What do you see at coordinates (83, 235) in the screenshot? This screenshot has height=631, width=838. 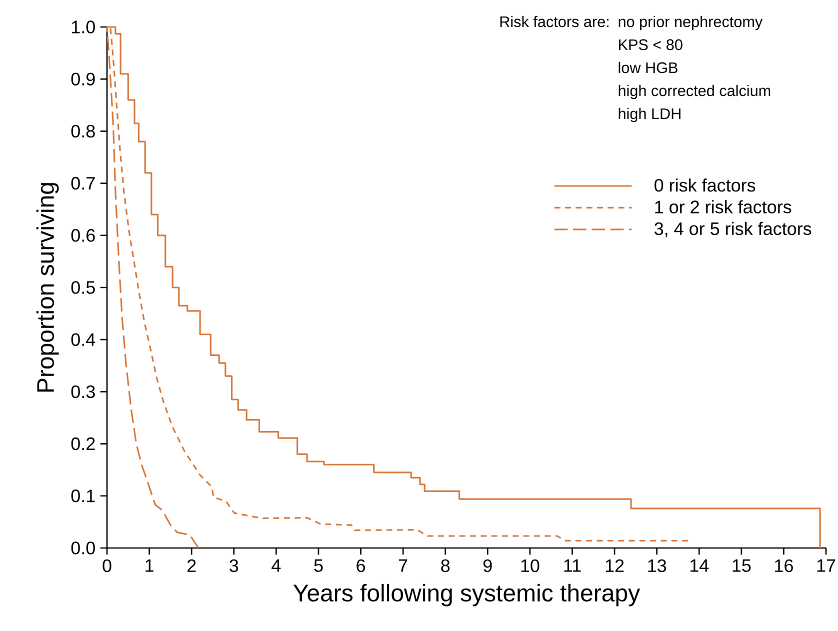 I see `y-tick-label: 0.6` at bounding box center [83, 235].